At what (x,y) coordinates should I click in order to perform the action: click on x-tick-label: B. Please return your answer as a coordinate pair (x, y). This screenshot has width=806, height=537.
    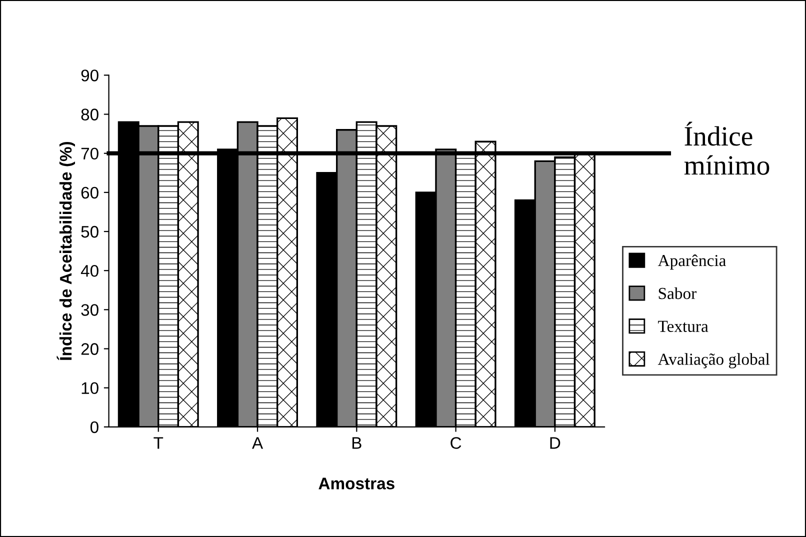
    Looking at the image, I should click on (357, 443).